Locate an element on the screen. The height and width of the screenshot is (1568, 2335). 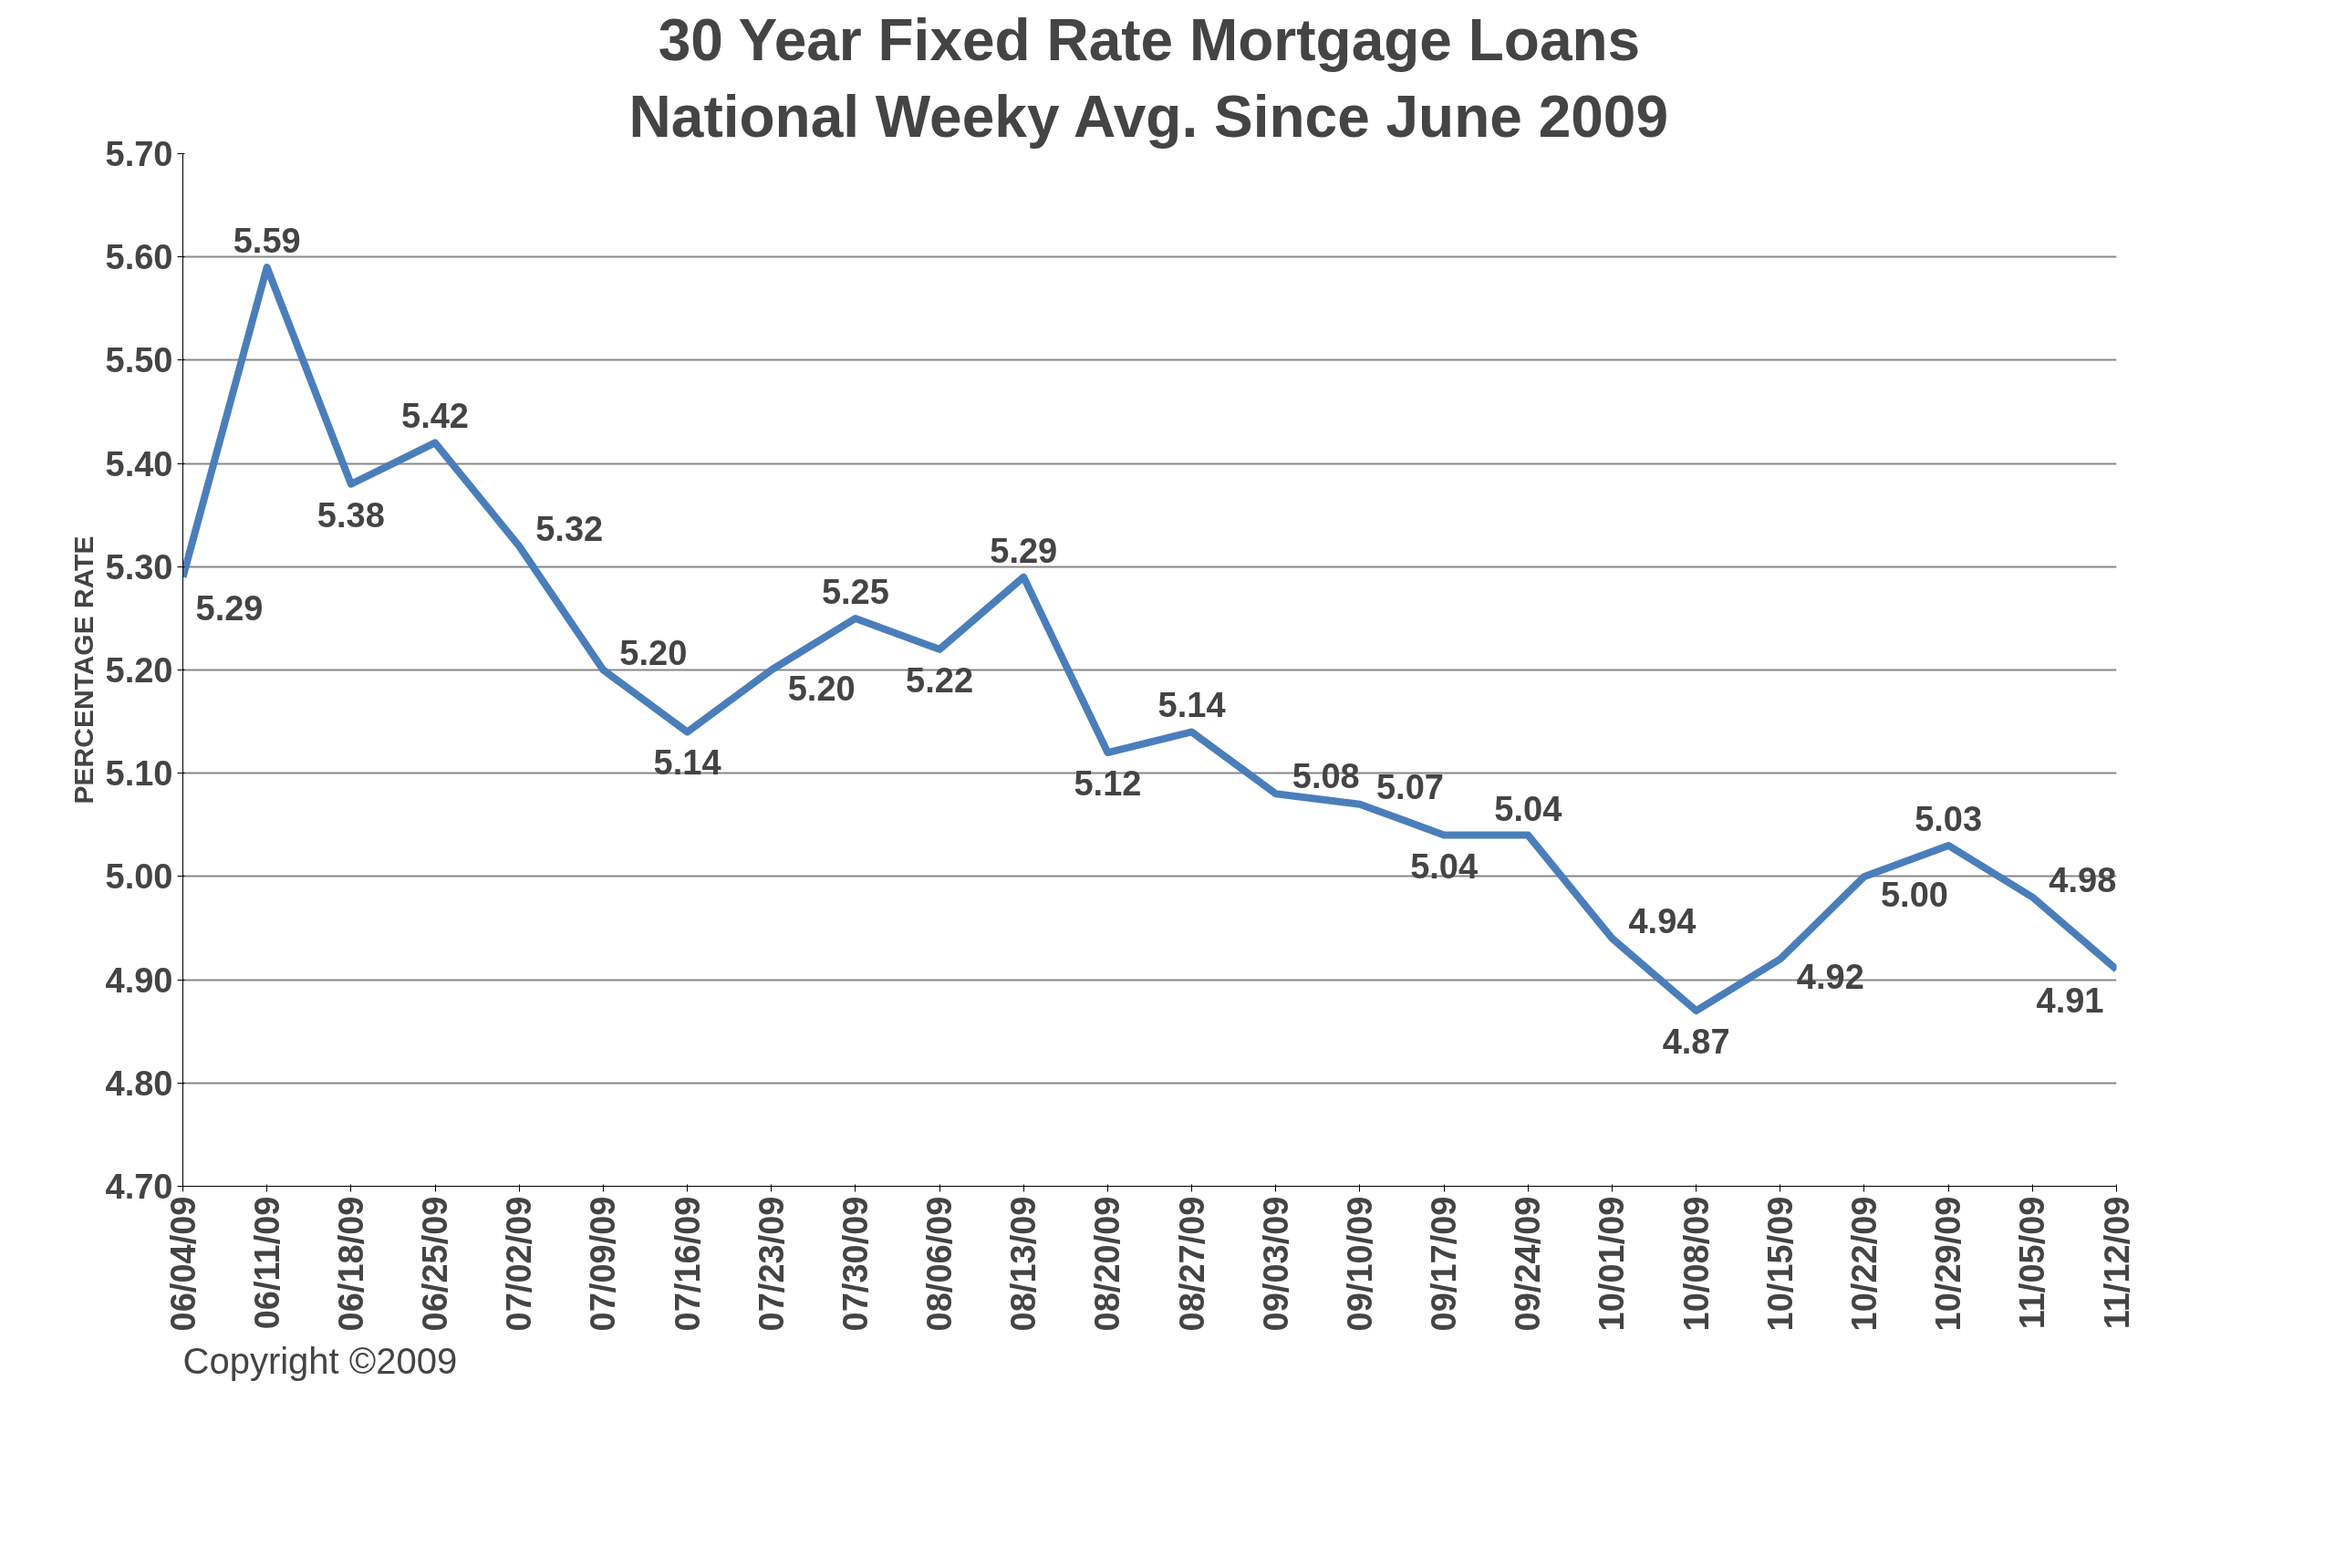
x-tick-label: 06/18/09 is located at coordinates (350, 1264).